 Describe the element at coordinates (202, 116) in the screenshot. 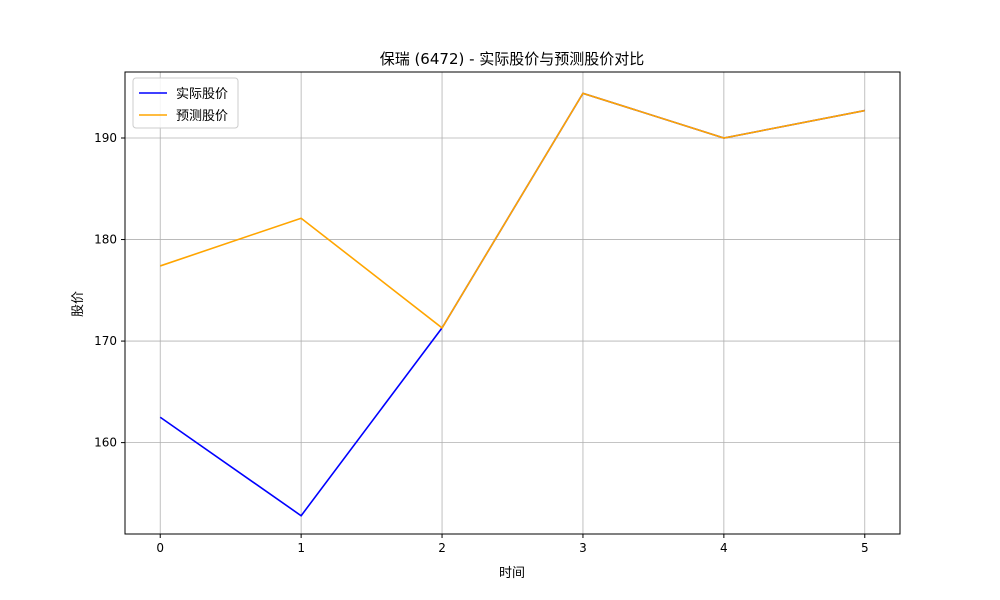

I see `legend-label-2: 预测股价` at that location.